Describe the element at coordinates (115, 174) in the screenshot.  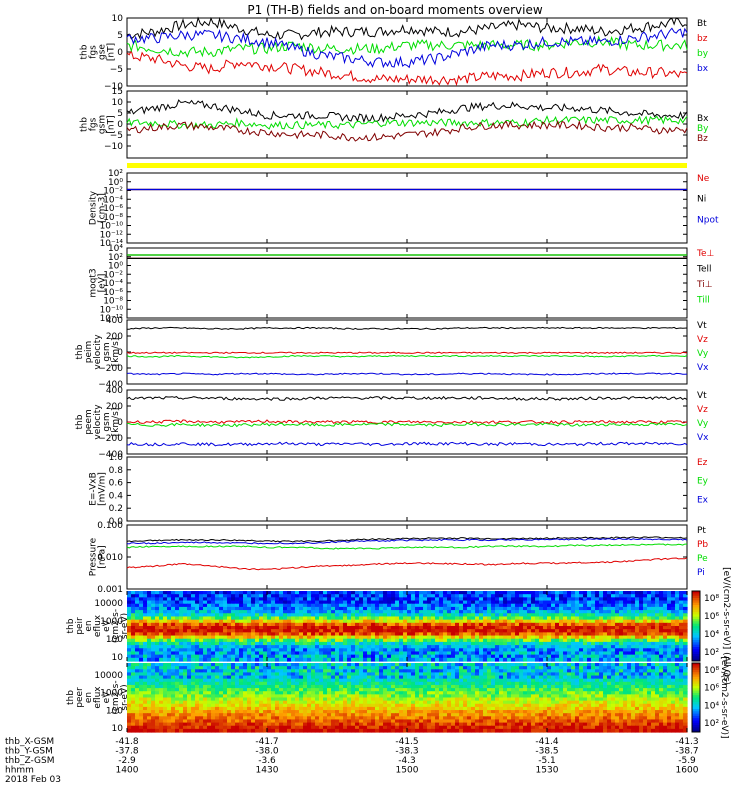
I see `y-tick-label: 10²` at that location.